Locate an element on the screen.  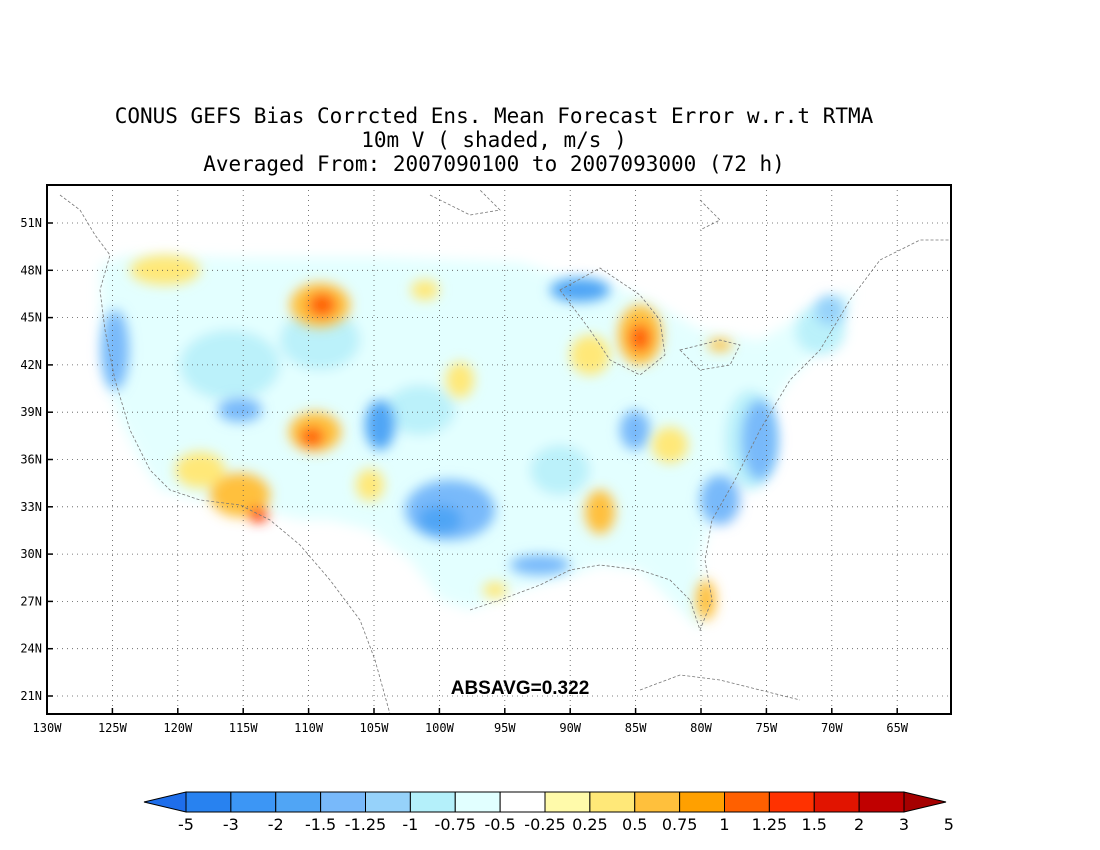
lat-tick-label: 27N is located at coordinates (31, 601).